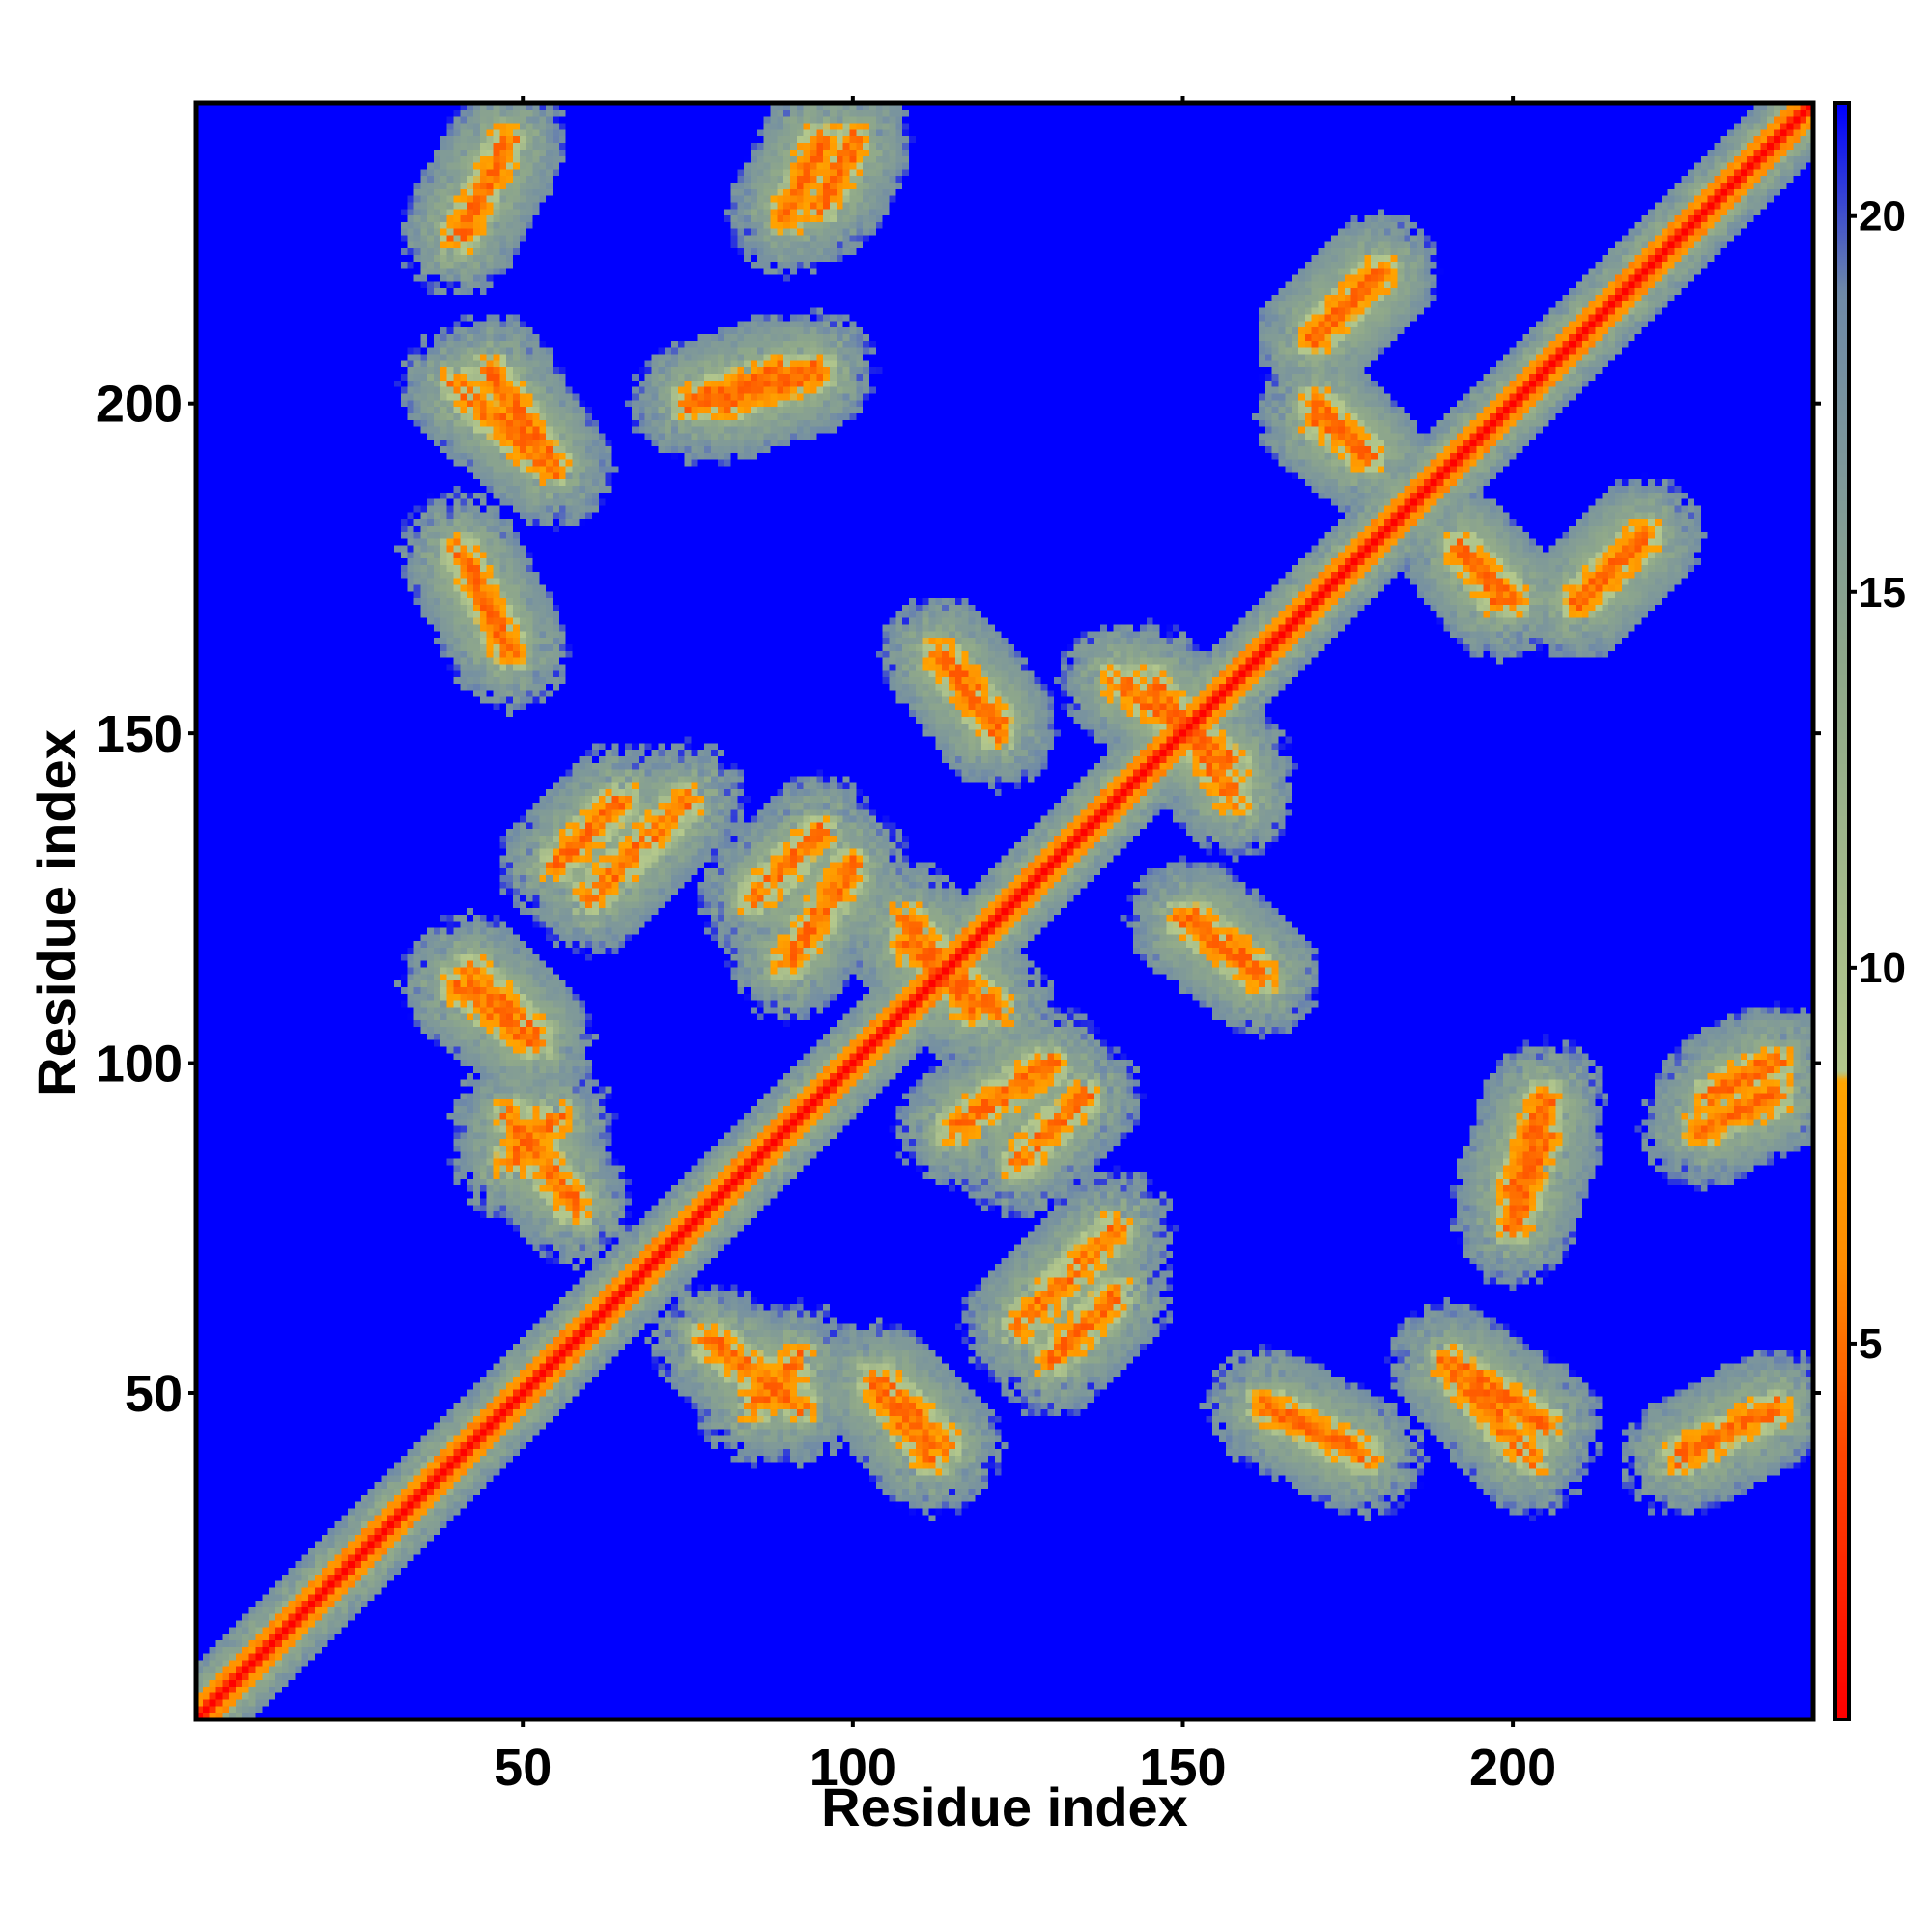 The width and height of the screenshot is (1932, 1932). Describe the element at coordinates (1882, 968) in the screenshot. I see `colorbar-tick-label: 10` at that location.